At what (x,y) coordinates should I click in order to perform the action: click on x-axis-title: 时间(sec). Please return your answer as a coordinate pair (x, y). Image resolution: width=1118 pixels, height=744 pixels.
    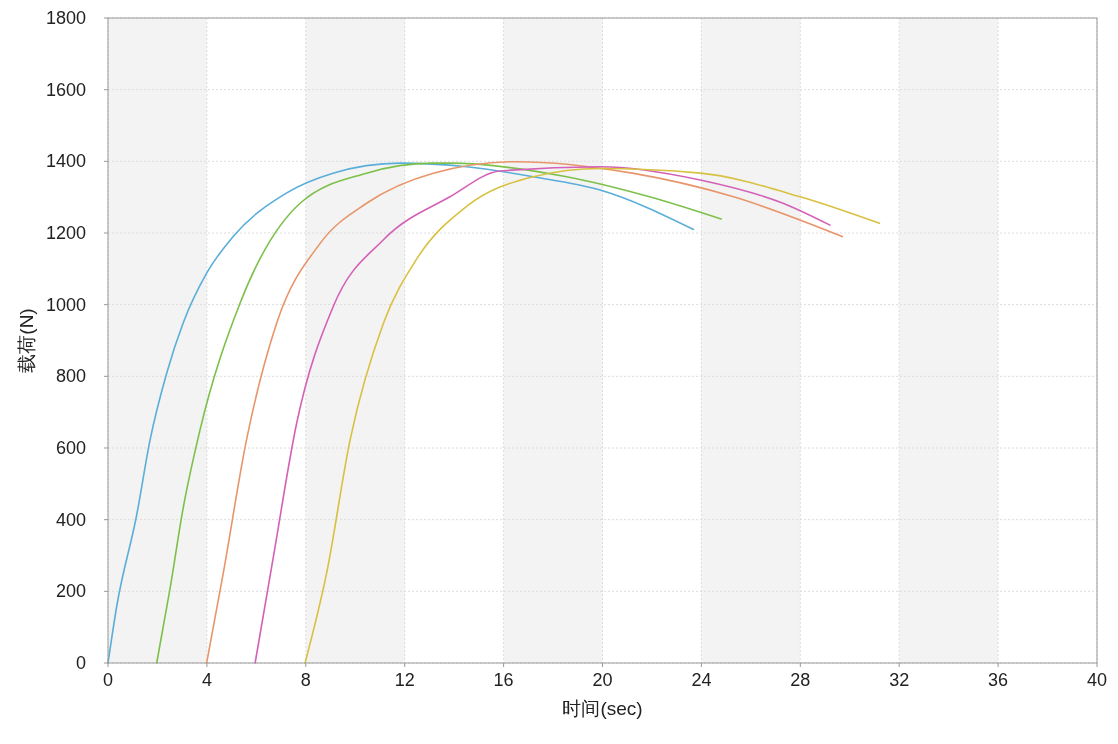
    Looking at the image, I should click on (602, 708).